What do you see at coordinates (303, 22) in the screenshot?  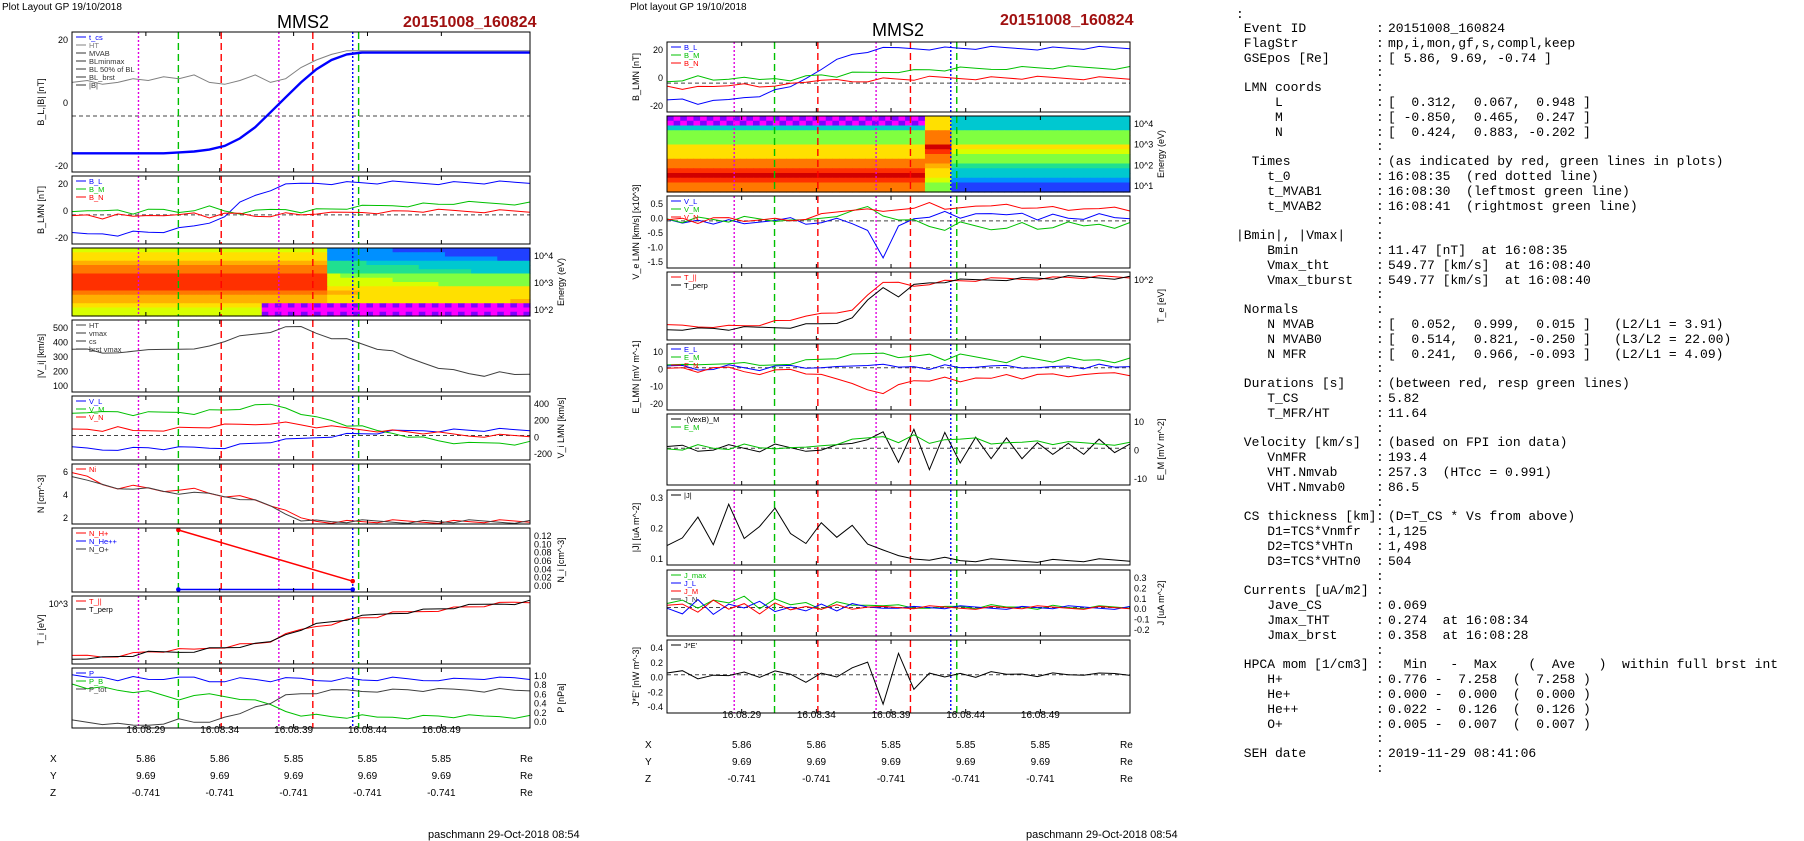 I see `left-spacecraft-title: MMS2` at bounding box center [303, 22].